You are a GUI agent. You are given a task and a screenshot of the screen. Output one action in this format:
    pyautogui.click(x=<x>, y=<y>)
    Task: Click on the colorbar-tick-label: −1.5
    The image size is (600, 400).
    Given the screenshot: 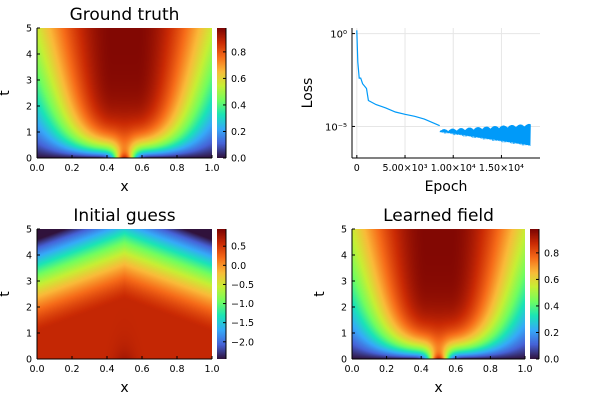 What is the action you would take?
    pyautogui.click(x=242, y=323)
    